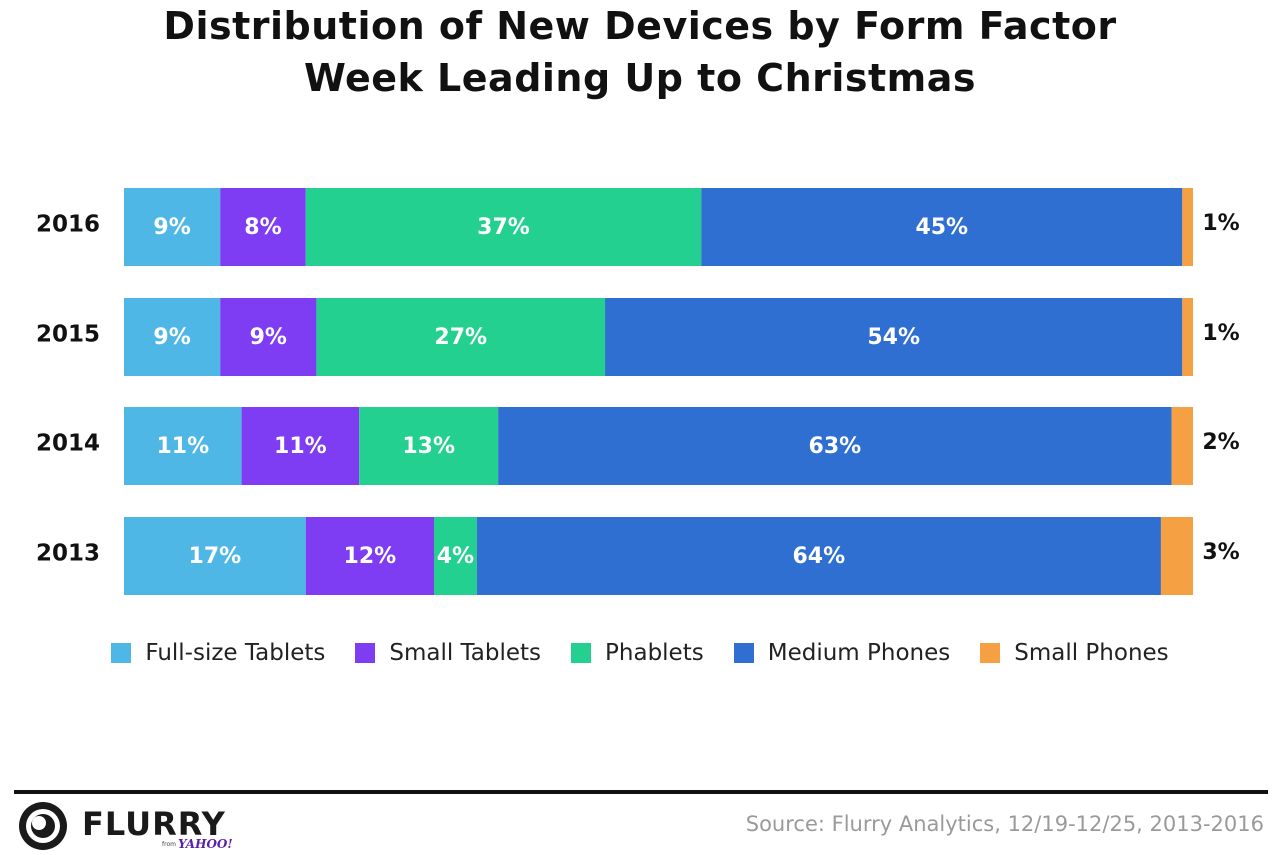 The image size is (1280, 855). Describe the element at coordinates (1091, 653) in the screenshot. I see `legend-label-small-phones: Small Phones` at that location.